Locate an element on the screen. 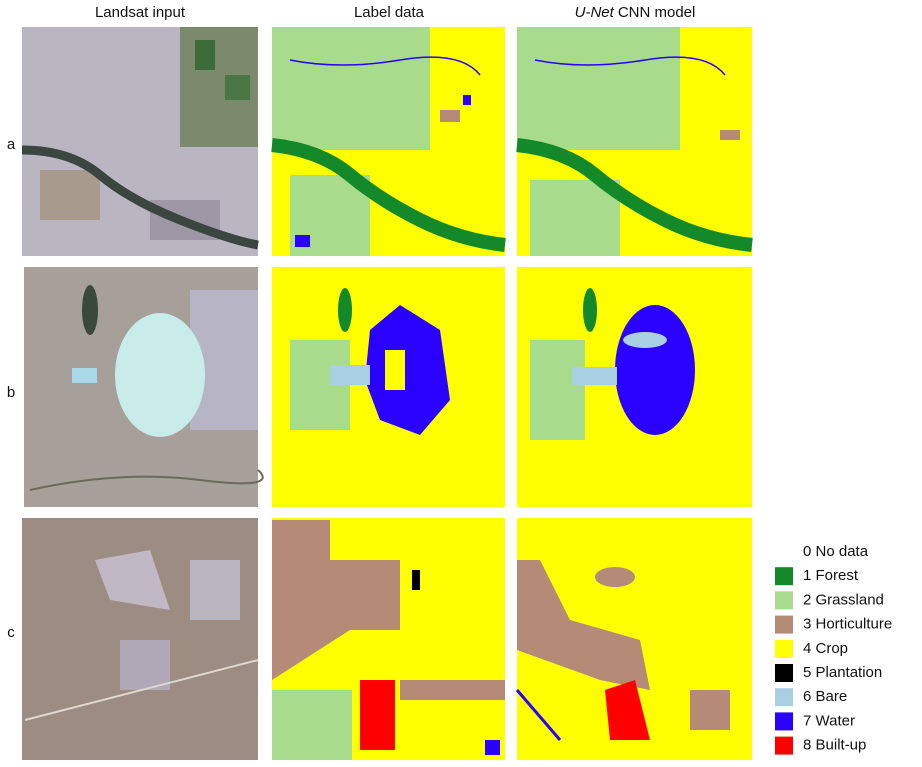 The width and height of the screenshot is (922, 767). legend-label: 8 Built-up is located at coordinates (834, 745).